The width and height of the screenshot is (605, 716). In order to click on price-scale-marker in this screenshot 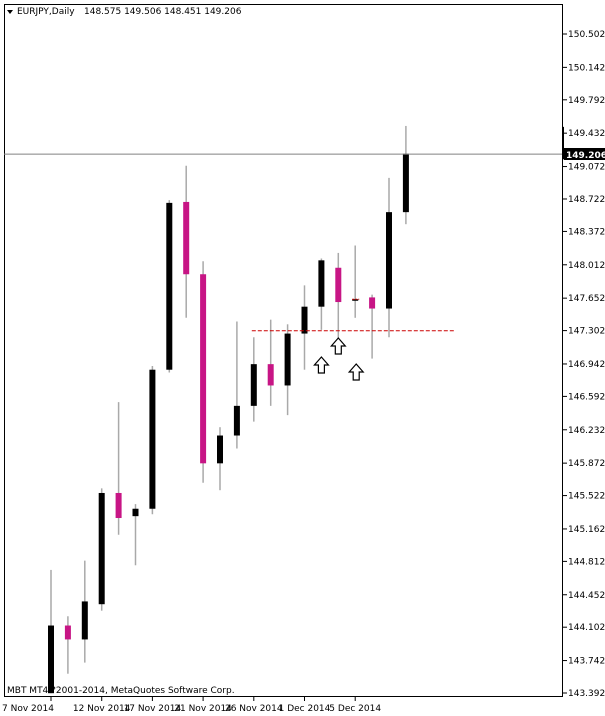, I will do `click(563, 143)`.